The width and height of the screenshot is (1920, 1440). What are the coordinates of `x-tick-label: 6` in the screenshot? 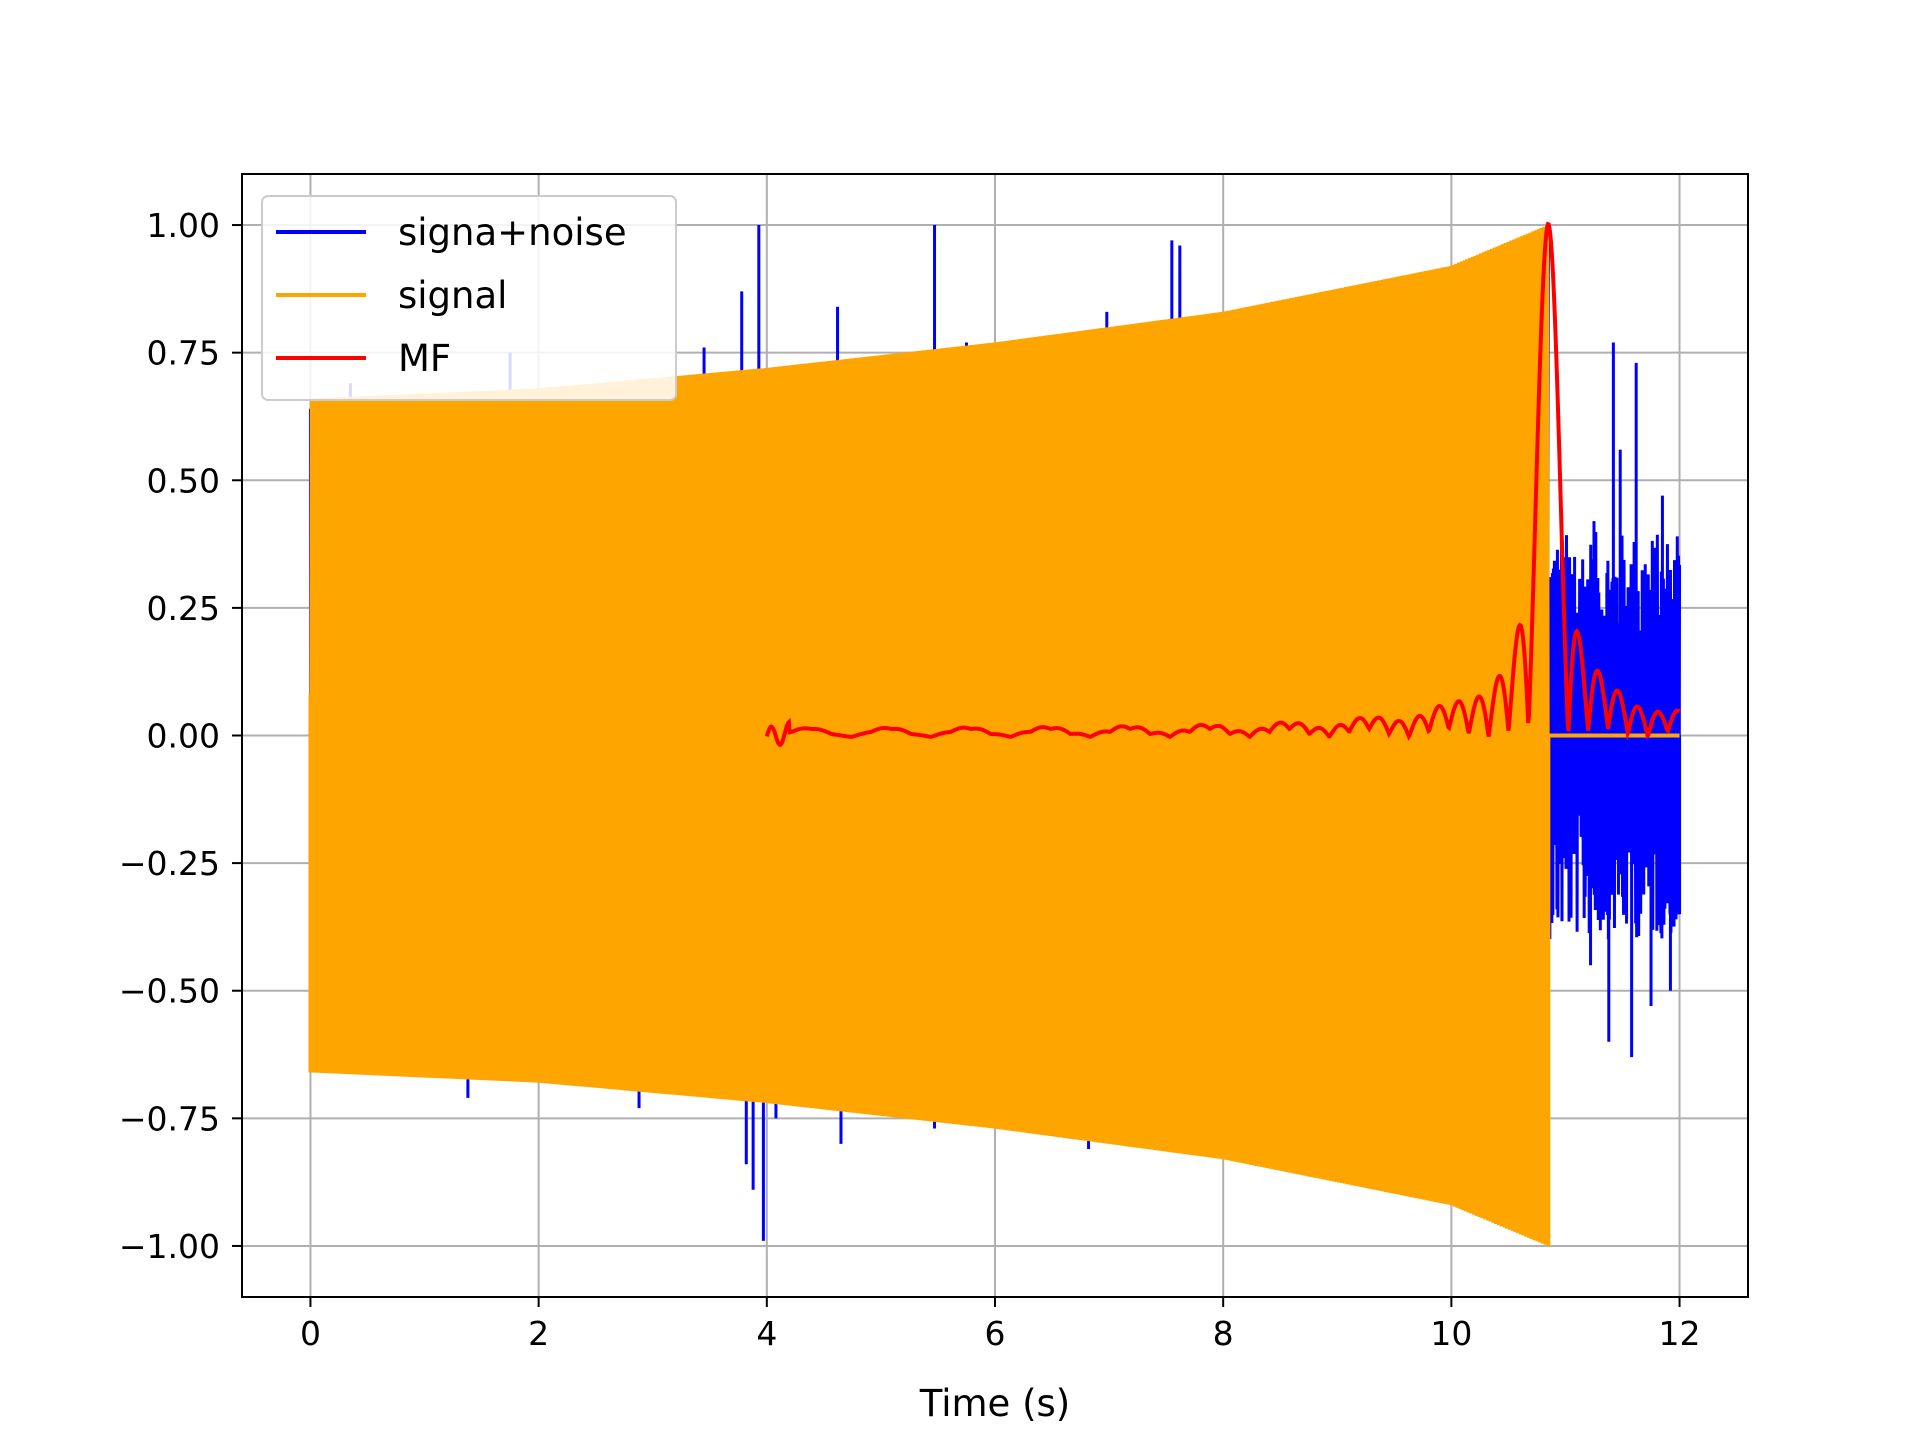 It's located at (995, 1333).